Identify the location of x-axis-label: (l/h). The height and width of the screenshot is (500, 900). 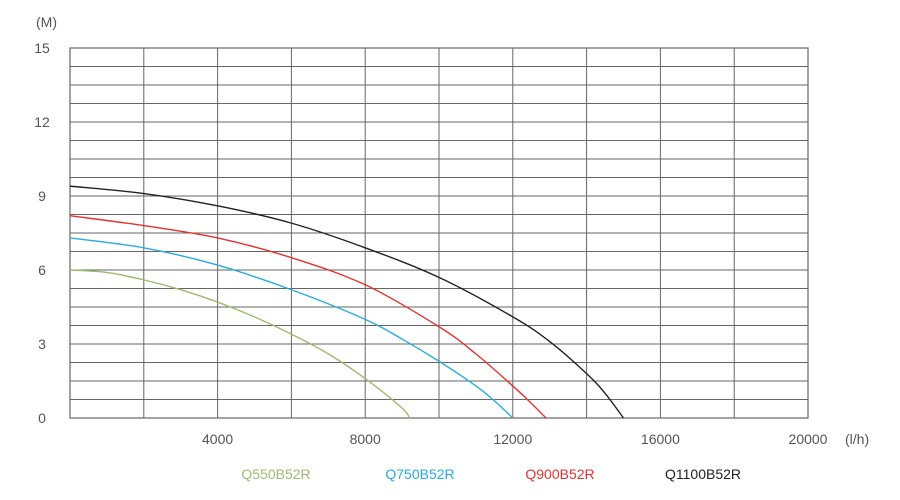
(857, 439).